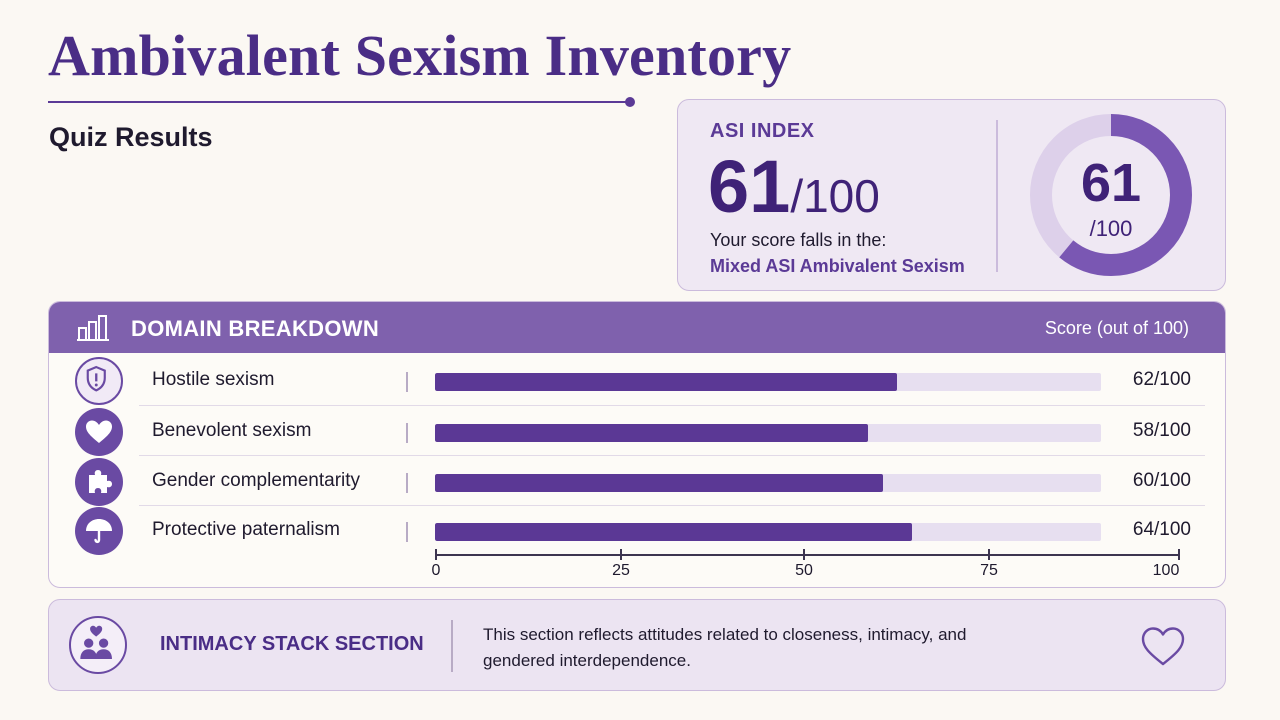  What do you see at coordinates (989, 570) in the screenshot?
I see `axis-tick-label: 75` at bounding box center [989, 570].